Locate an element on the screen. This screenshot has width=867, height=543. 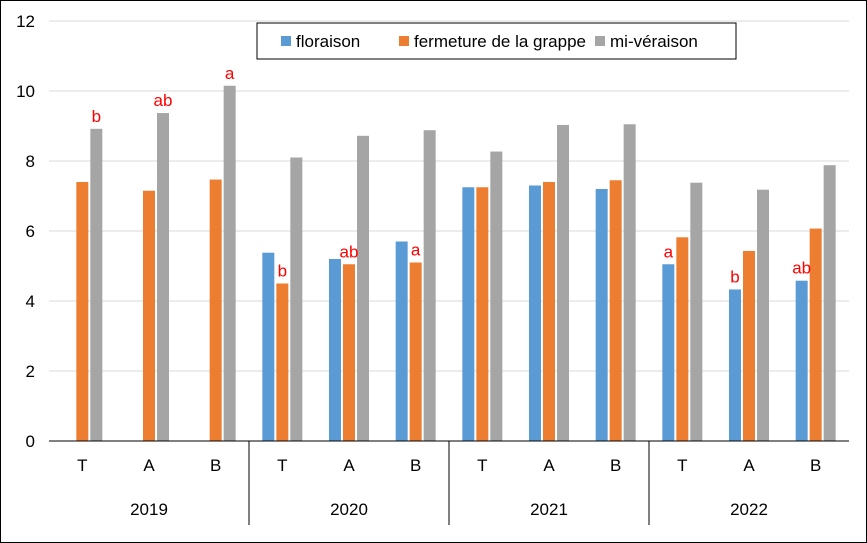
legend-entry-label: fermeture de la grappe is located at coordinates (500, 41).